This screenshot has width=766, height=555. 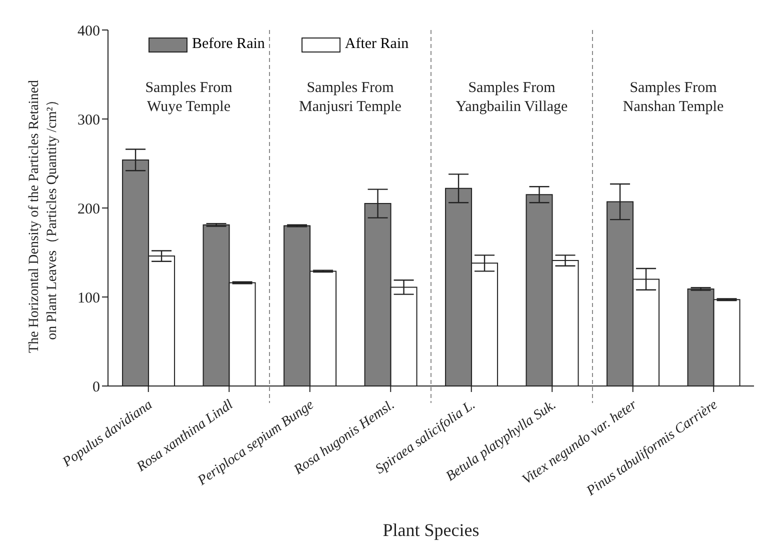 What do you see at coordinates (43, 216) in the screenshot?
I see `y-axis-title: The Horizontal Density of the Particles Retained on Plant Leaves（Particles Quantity /cm²）` at bounding box center [43, 216].